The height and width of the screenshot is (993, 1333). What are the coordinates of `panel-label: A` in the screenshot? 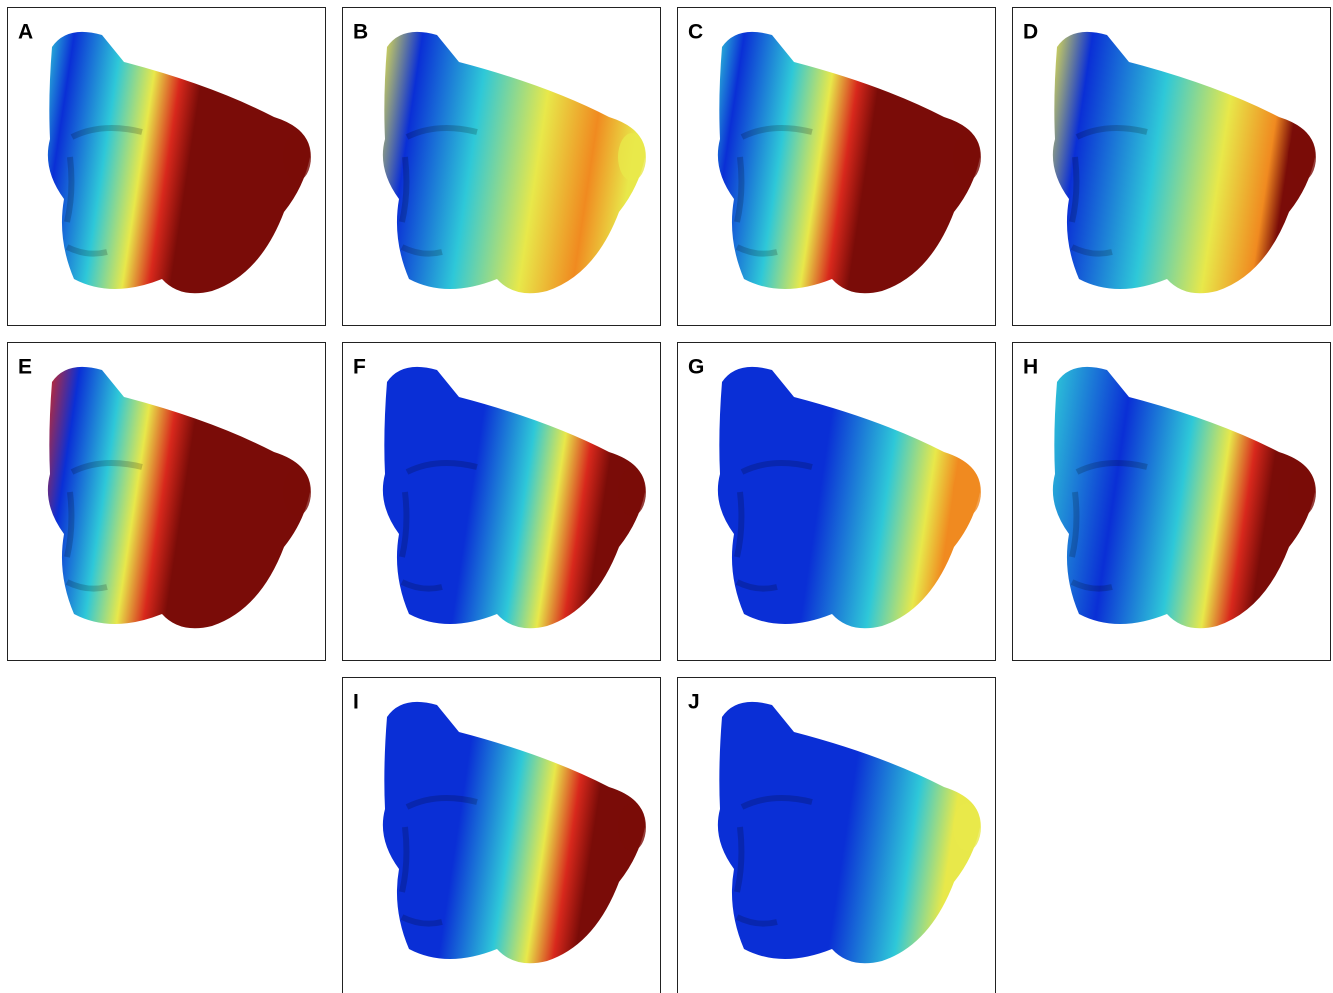 It's located at (25, 32).